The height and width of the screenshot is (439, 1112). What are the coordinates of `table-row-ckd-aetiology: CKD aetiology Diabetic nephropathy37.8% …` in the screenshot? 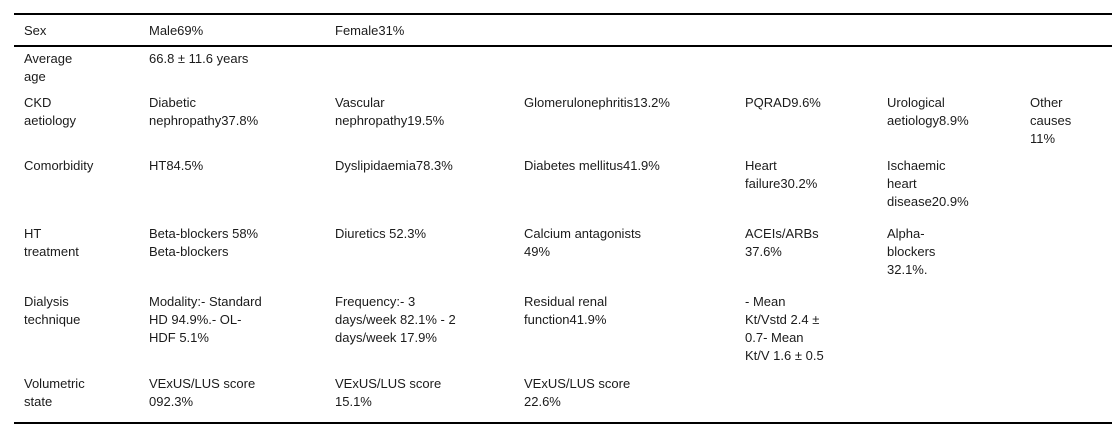 It's located at (563, 125).